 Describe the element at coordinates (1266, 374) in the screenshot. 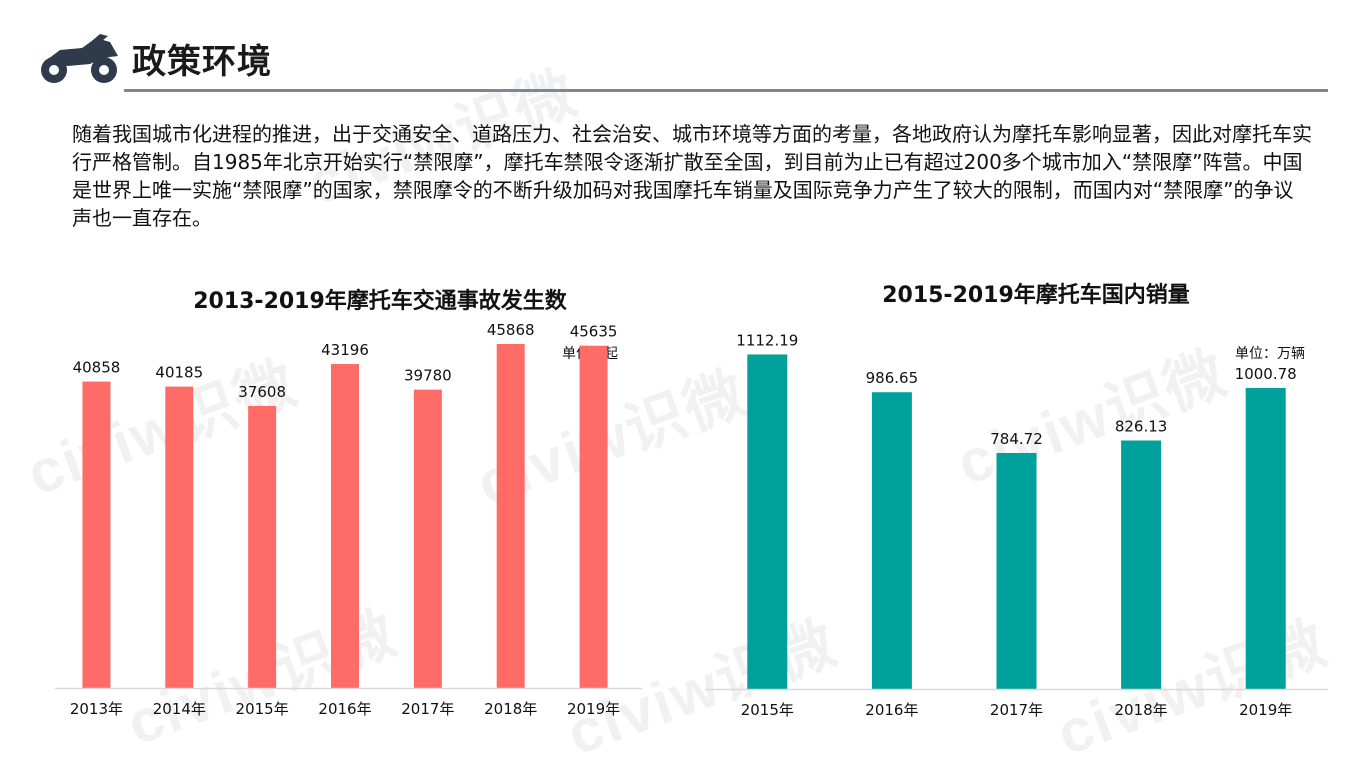

I see `data-label: 1000.78` at that location.